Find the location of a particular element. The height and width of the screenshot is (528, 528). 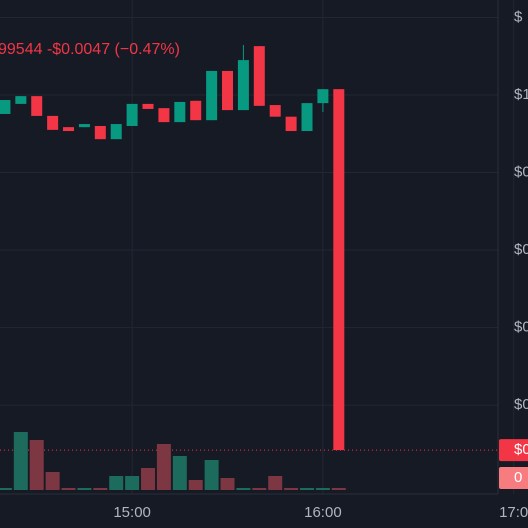

price-change-header: 99544 -$0.0047 (−0.47%) is located at coordinates (90, 49).